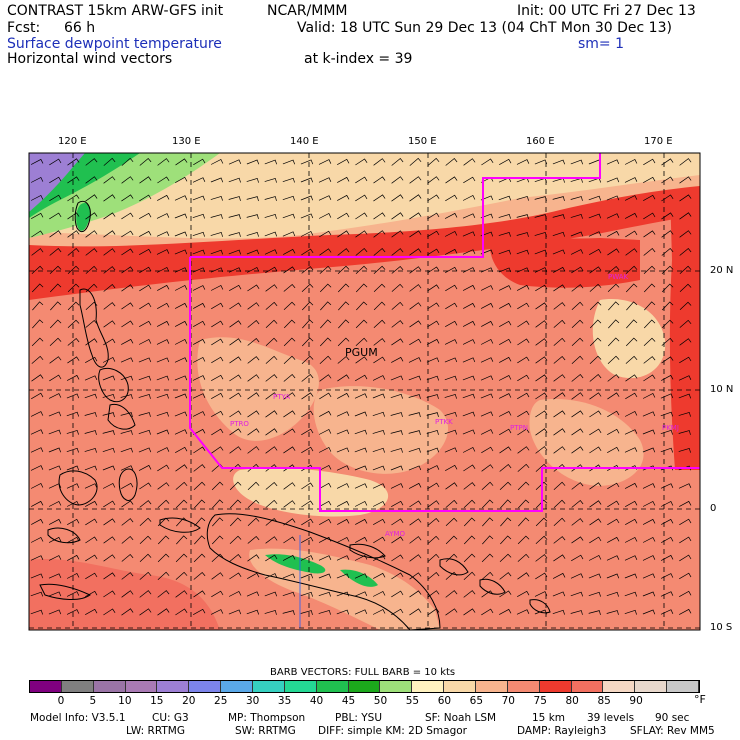 The height and width of the screenshot is (740, 740). Describe the element at coordinates (155, 731) in the screenshot. I see `footer-longwave: LW: RRTMG` at that location.